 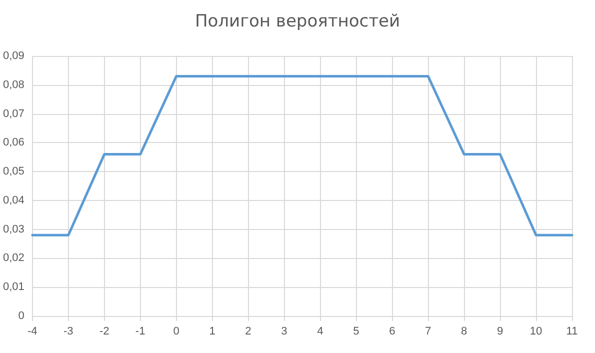 What do you see at coordinates (13, 172) in the screenshot?
I see `y-tick-label: 0,05` at bounding box center [13, 172].